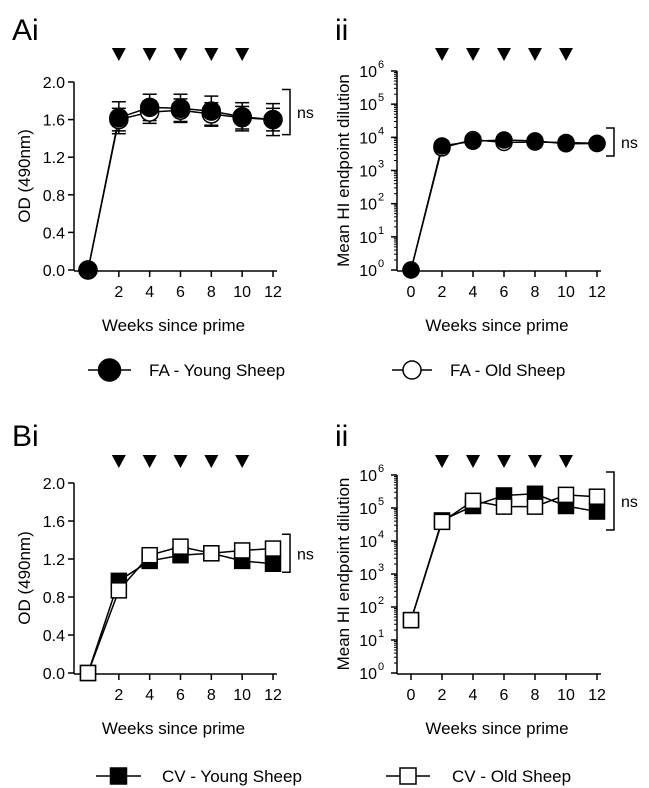 This screenshot has width=649, height=788. I want to click on legend-label: FA - Old Sheep, so click(507, 370).